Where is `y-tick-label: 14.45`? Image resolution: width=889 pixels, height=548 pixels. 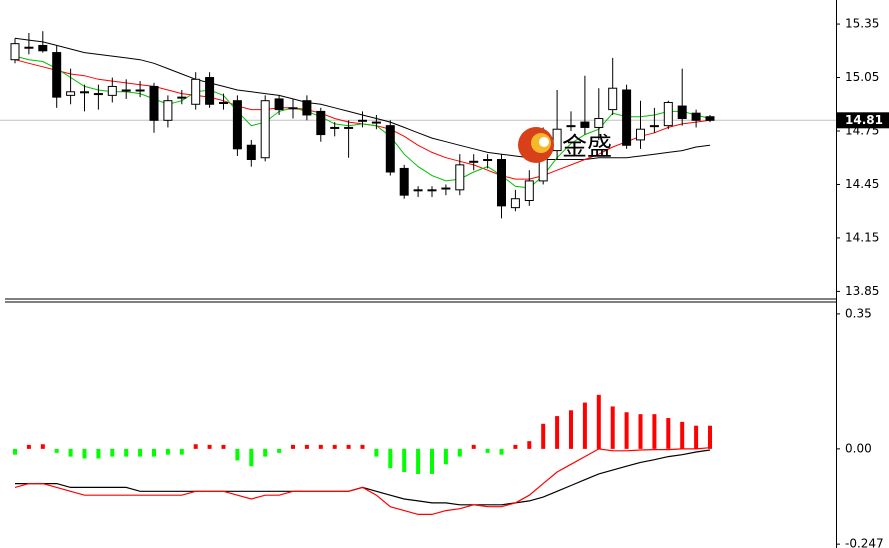 y-tick-label: 14.45 is located at coordinates (862, 184).